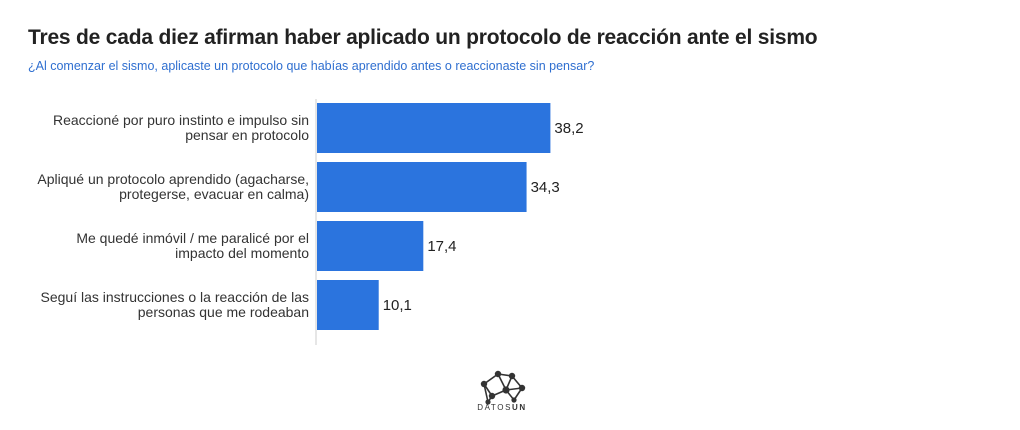 The height and width of the screenshot is (430, 1020). What do you see at coordinates (247, 135) in the screenshot?
I see `category-label-line: pensar en protocolo` at bounding box center [247, 135].